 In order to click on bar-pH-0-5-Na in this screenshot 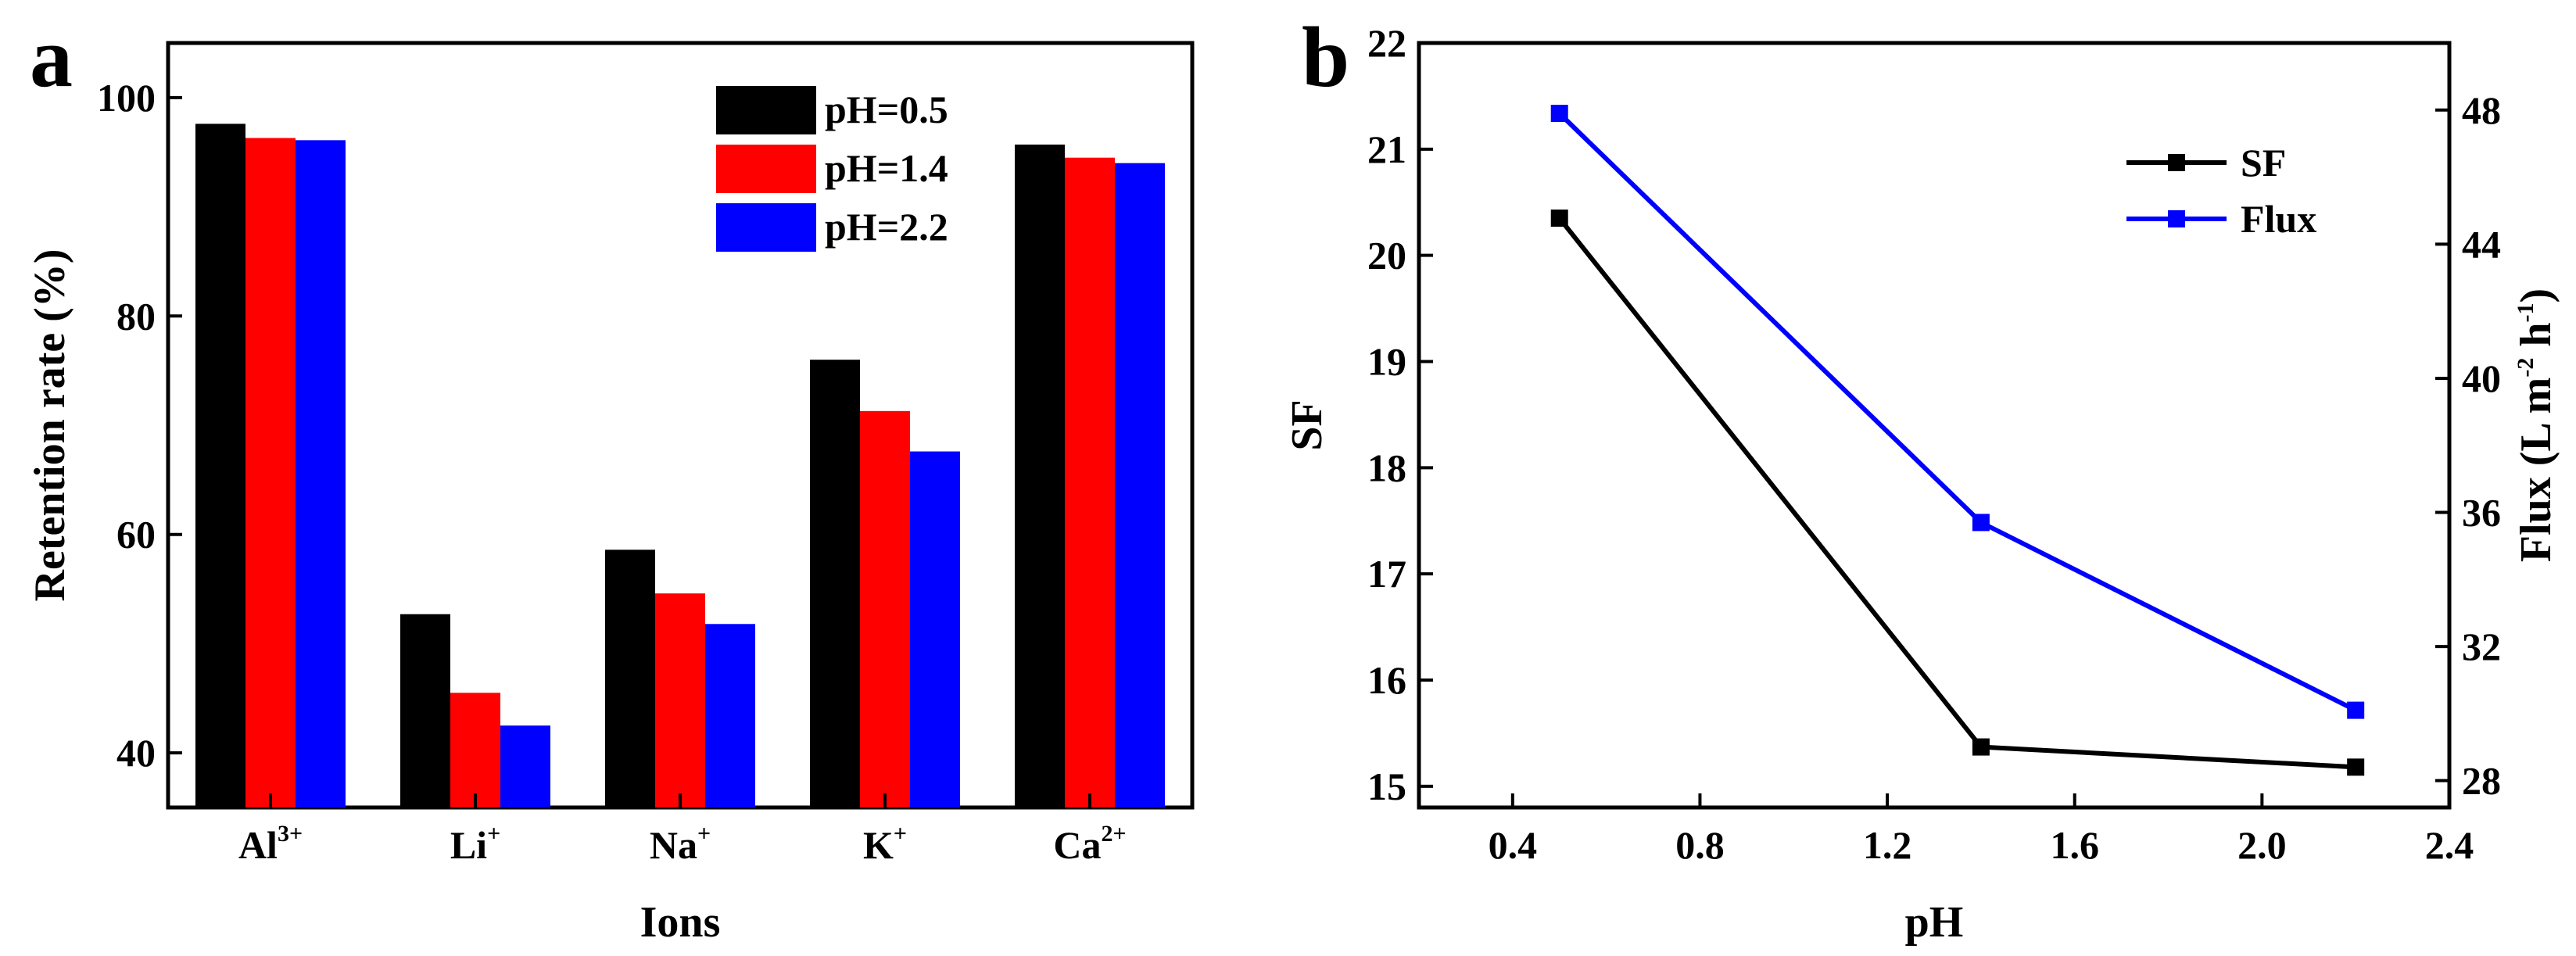, I will do `click(630, 678)`.